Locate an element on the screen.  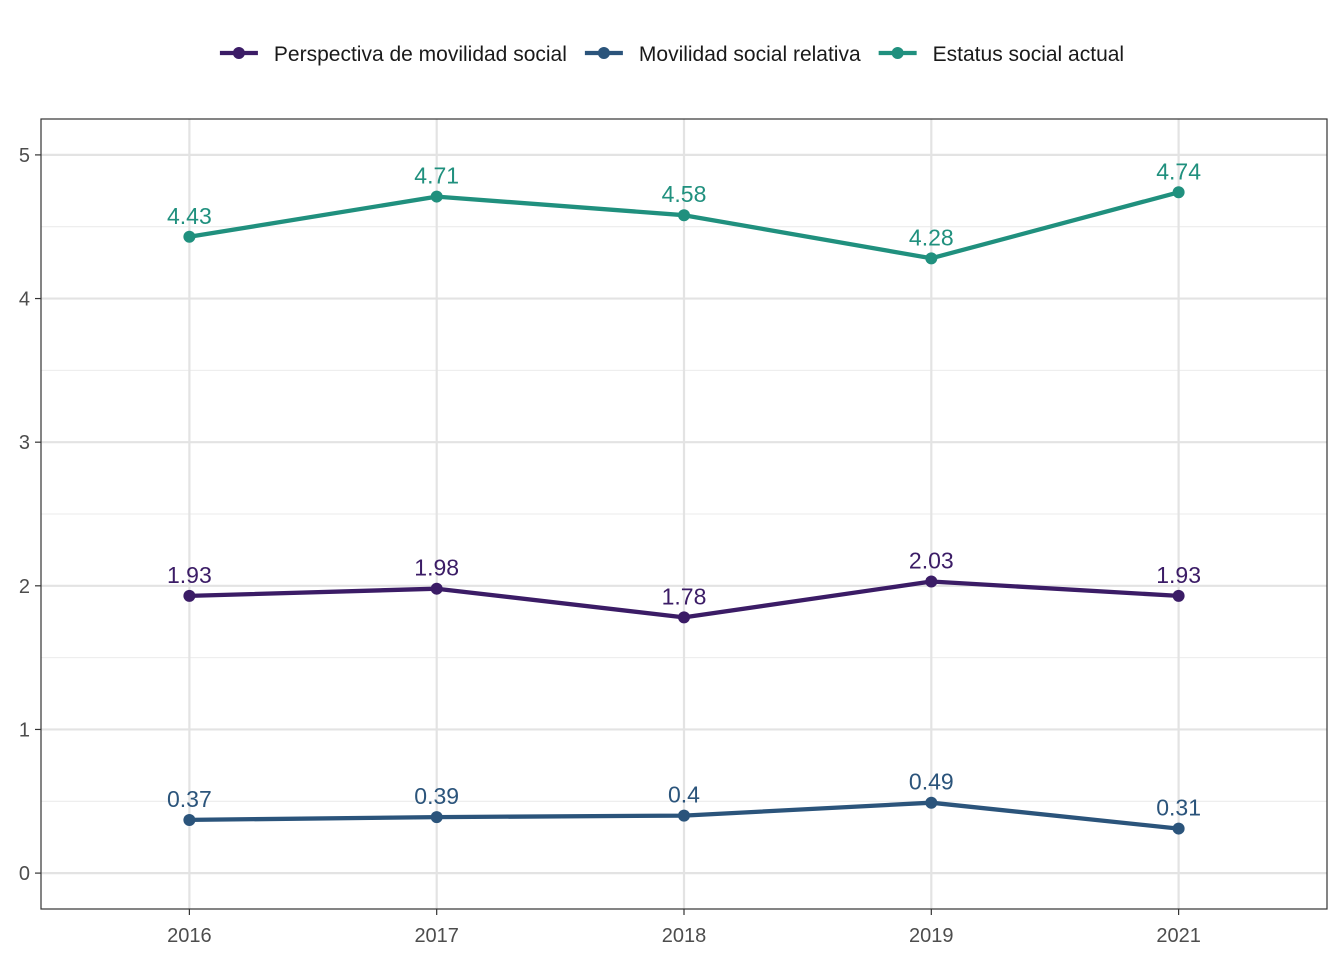
legend-item: Movilidad social relativa is located at coordinates (722, 54).